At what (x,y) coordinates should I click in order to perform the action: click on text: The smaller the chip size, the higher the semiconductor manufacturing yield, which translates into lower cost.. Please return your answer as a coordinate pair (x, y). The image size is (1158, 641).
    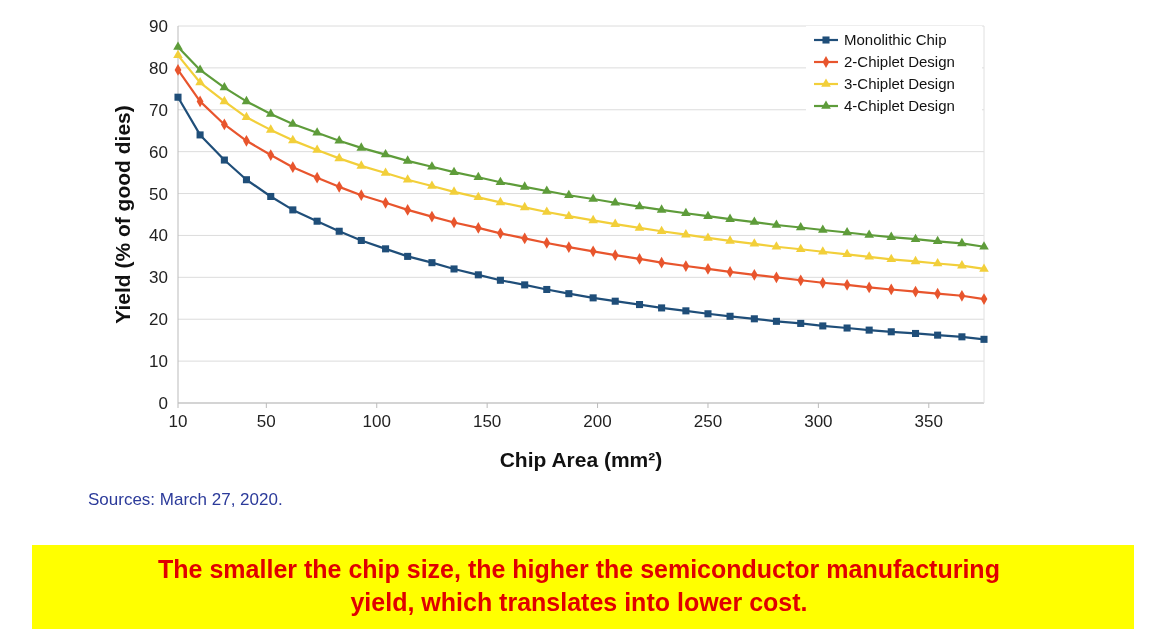
    Looking at the image, I should click on (579, 585).